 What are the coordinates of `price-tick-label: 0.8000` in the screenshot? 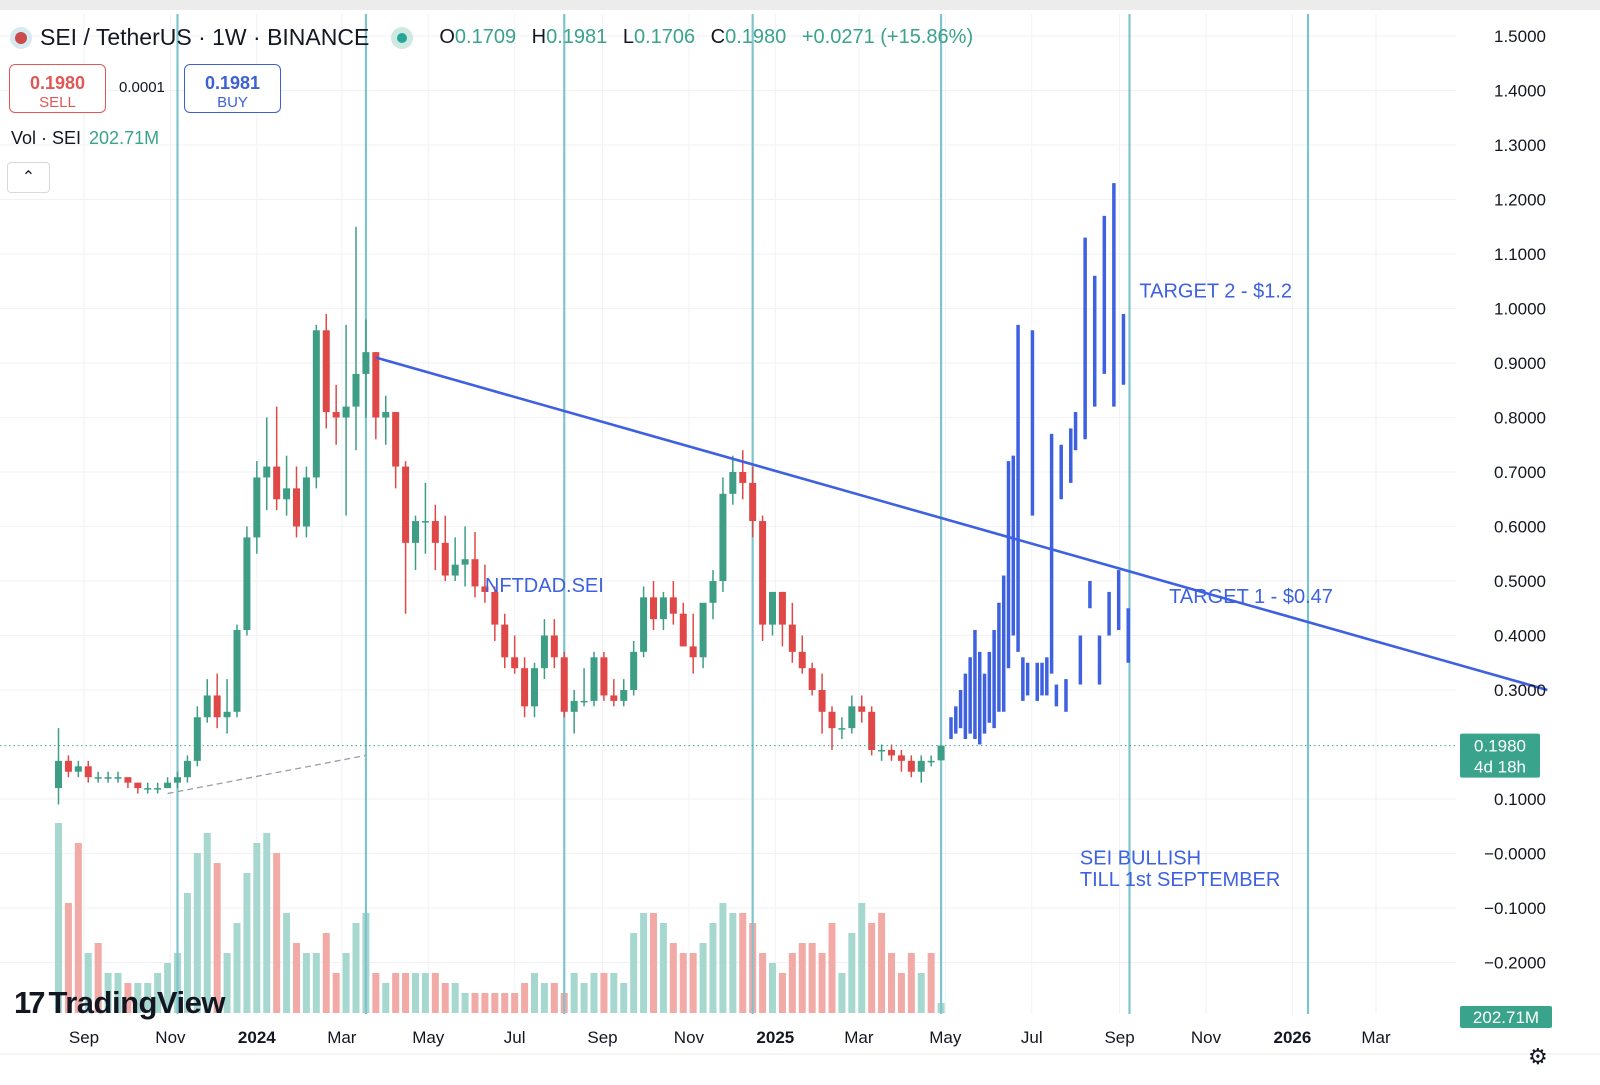 It's located at (1520, 418).